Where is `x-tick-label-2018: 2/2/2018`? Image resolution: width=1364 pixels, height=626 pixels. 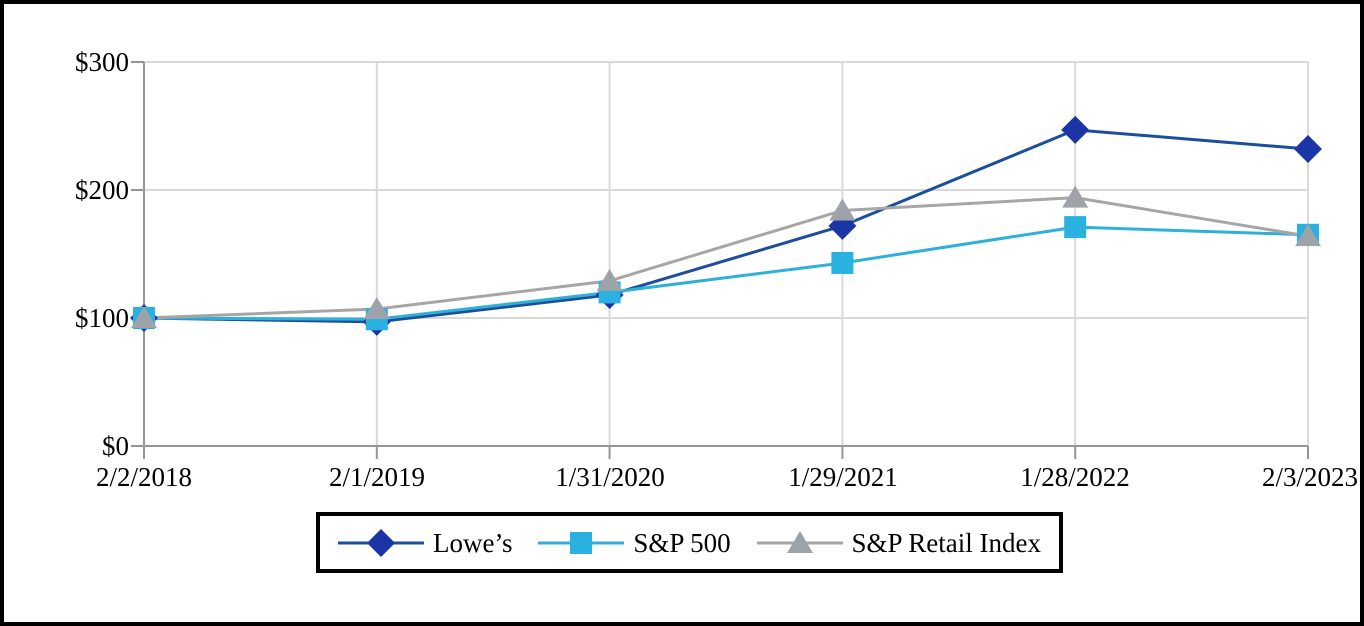
x-tick-label-2018: 2/2/2018 is located at coordinates (143, 477).